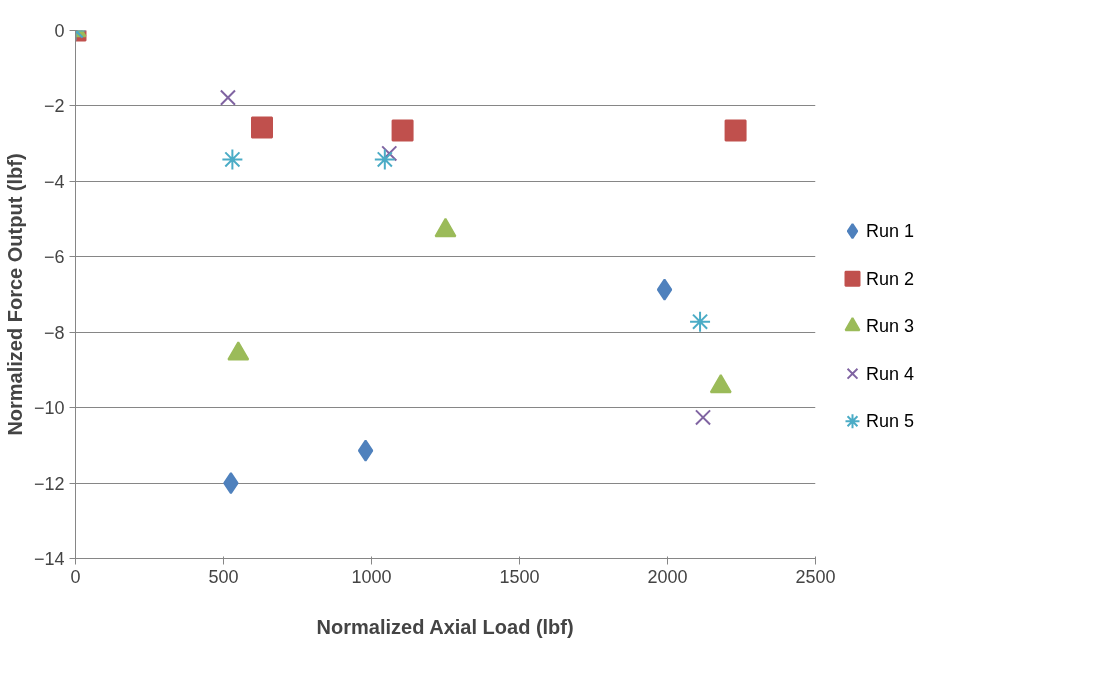  What do you see at coordinates (890, 373) in the screenshot?
I see `legend-label: Run 4` at bounding box center [890, 373].